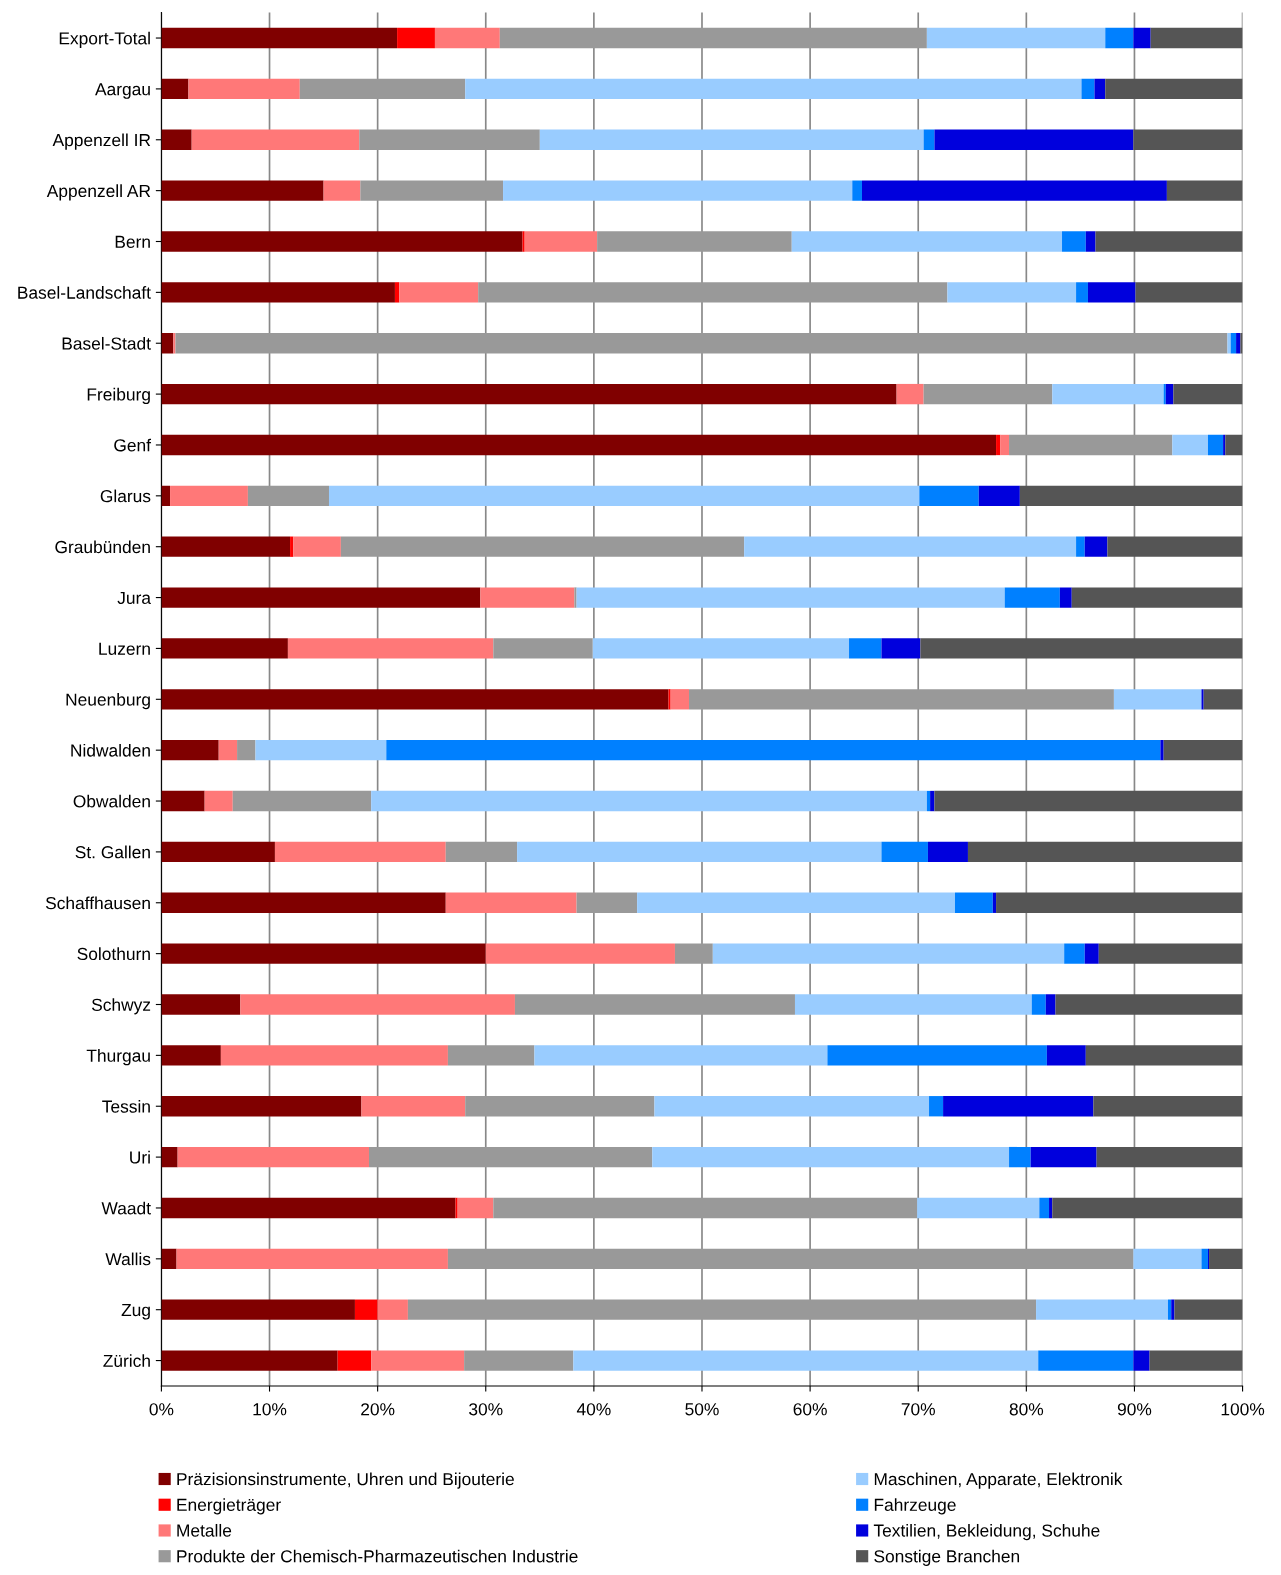 This screenshot has width=1281, height=1575. I want to click on x-tick-label: 10%, so click(270, 1409).